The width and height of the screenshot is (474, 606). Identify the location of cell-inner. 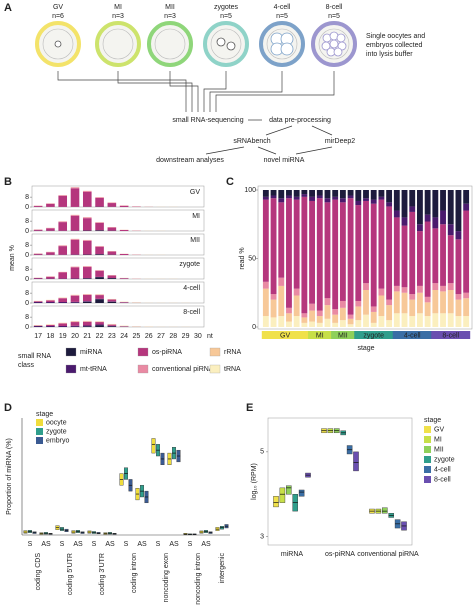
(118, 44).